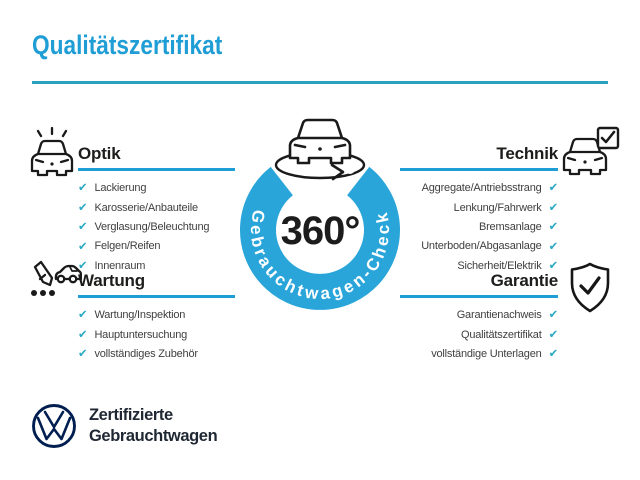 This screenshot has height=480, width=640. What do you see at coordinates (481, 188) in the screenshot?
I see `check-item-label: Aggregate/Antriebsstrang` at bounding box center [481, 188].